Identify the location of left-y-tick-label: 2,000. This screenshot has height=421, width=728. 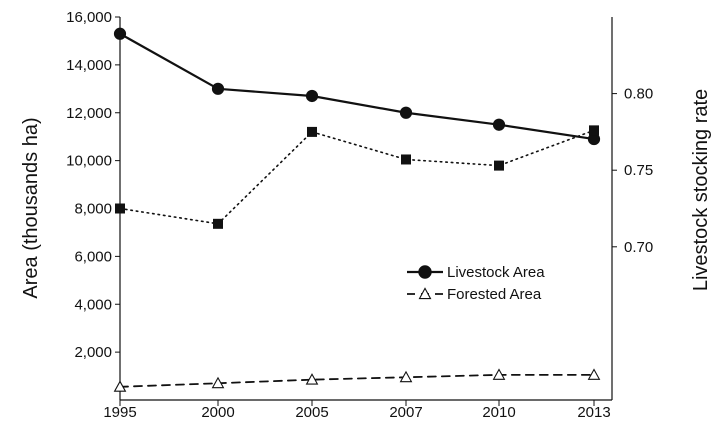
(93, 352).